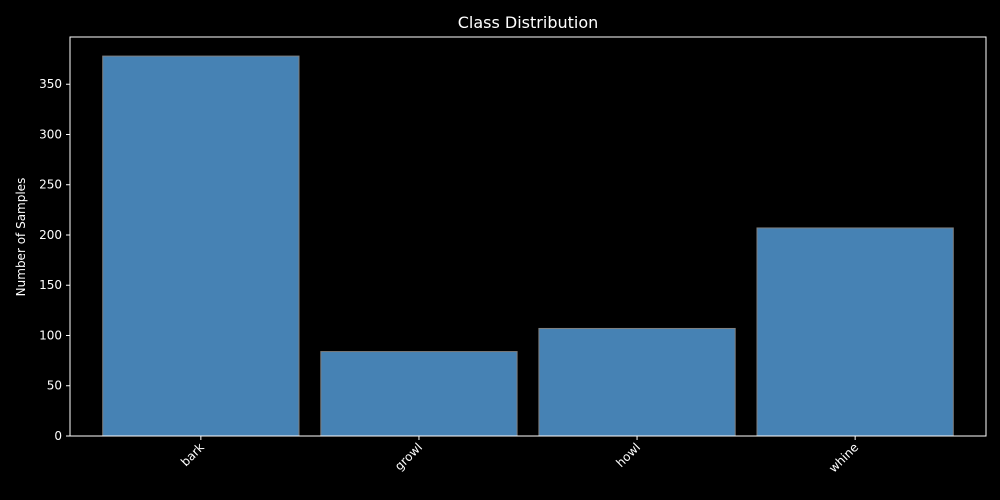 The image size is (1000, 500). Describe the element at coordinates (58, 436) in the screenshot. I see `y-tick-label: 0` at that location.